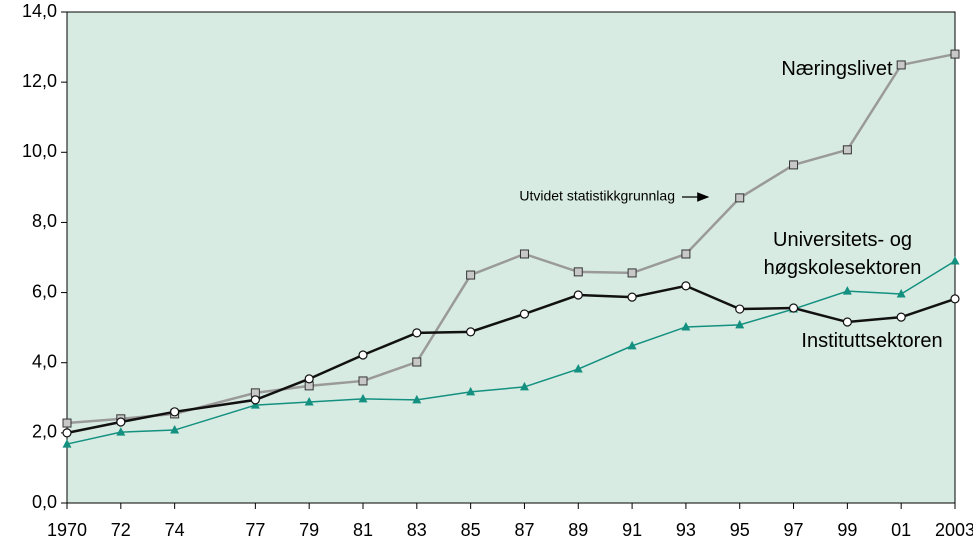 The height and width of the screenshot is (546, 973). What do you see at coordinates (44, 221) in the screenshot?
I see `y-tick-label: 8,0` at bounding box center [44, 221].